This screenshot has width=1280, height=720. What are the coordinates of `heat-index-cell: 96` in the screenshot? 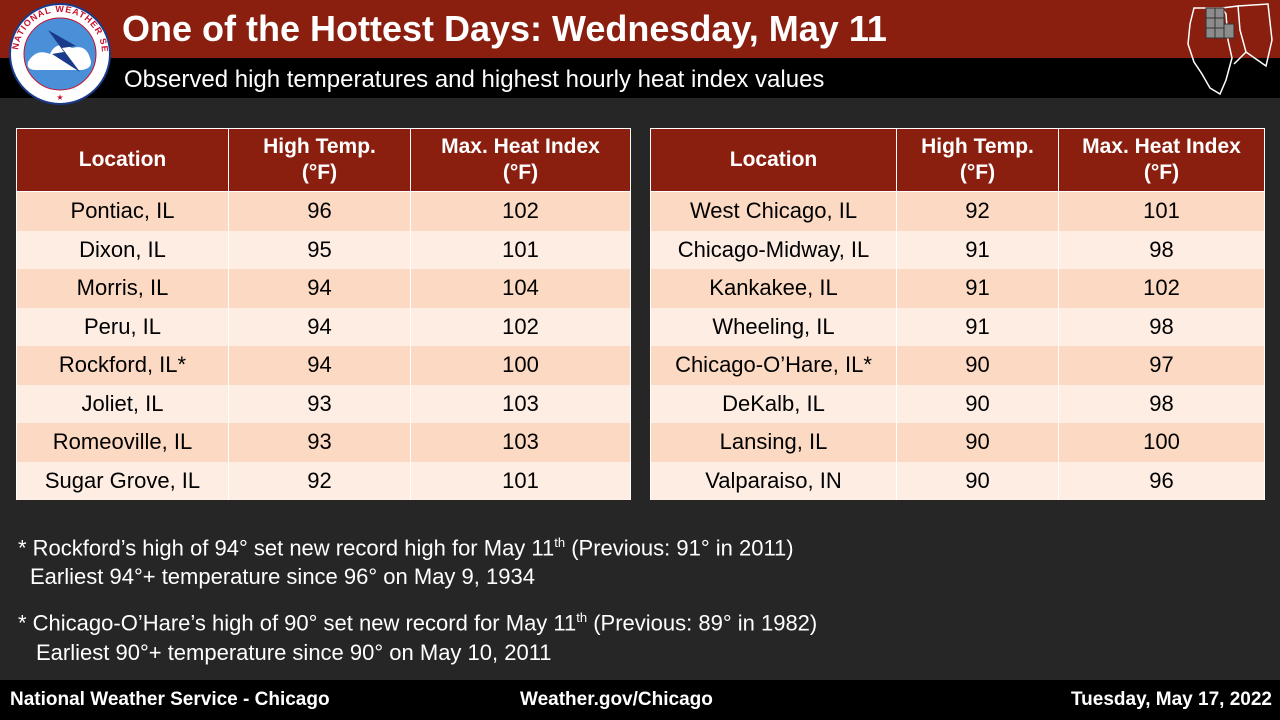 It's located at (1161, 480).